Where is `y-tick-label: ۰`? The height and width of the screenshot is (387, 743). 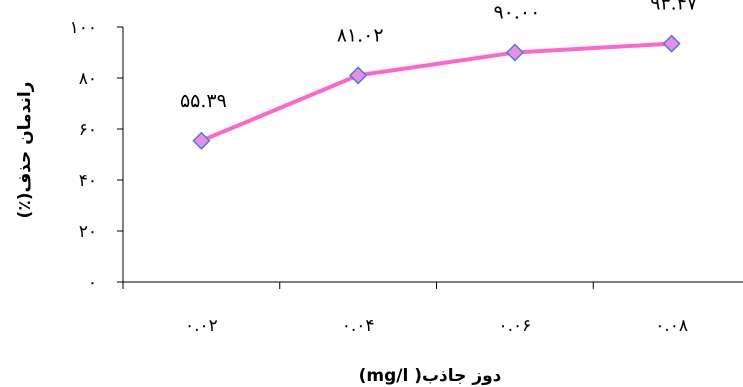 y-tick-label: ۰ is located at coordinates (92, 283).